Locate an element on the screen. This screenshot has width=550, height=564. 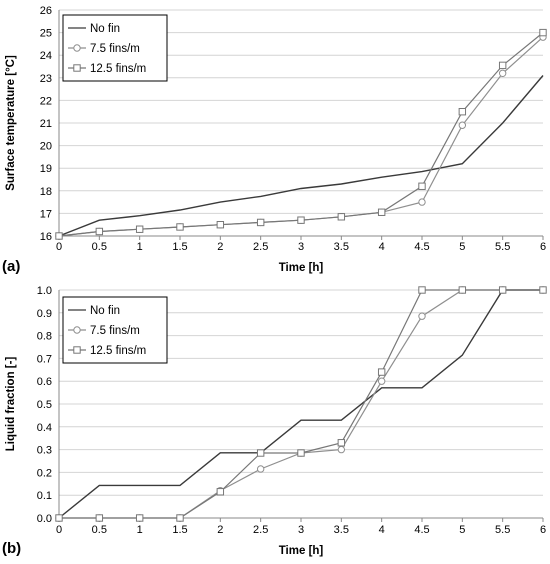
y-tick-label: 0.5 is located at coordinates (44, 405).